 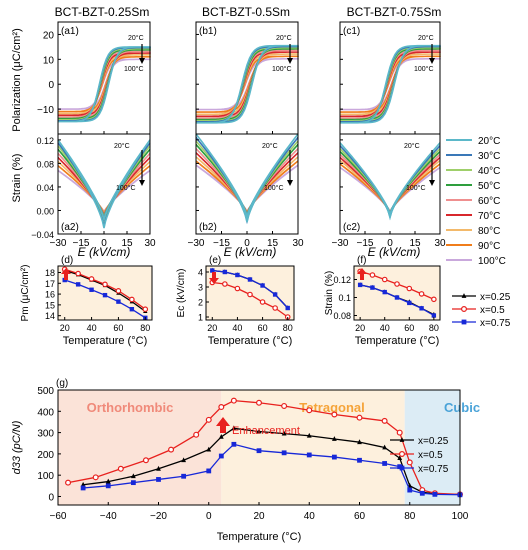 I want to click on d33-xtick-label: −20, so click(x=158, y=516).